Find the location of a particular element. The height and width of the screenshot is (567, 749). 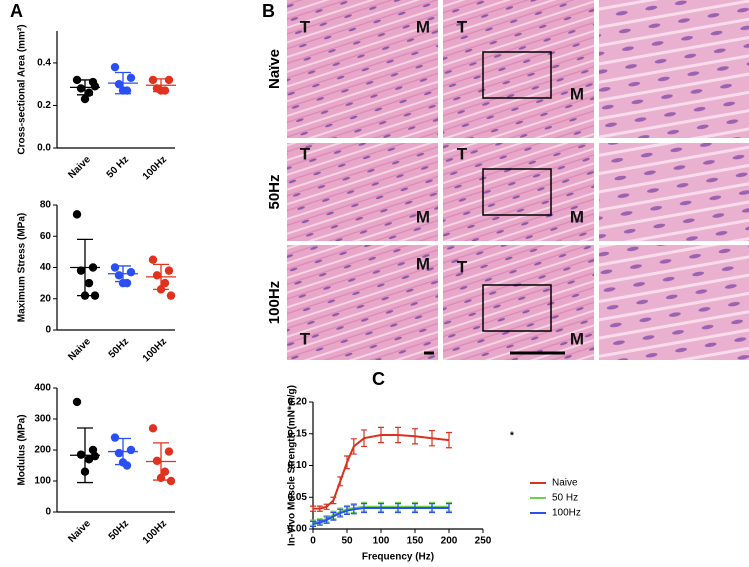

legend-label: 50 Hz is located at coordinates (565, 498).